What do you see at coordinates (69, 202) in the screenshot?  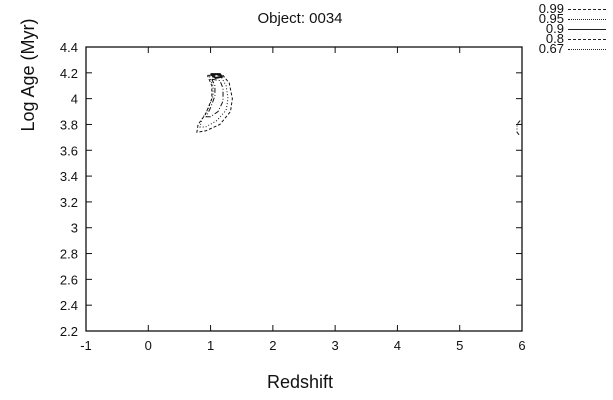 I see `y-tick-label: 3.2` at bounding box center [69, 202].